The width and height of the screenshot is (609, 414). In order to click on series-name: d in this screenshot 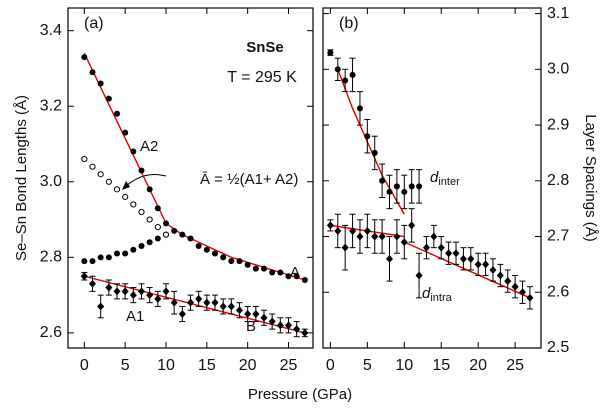, I will do `click(426, 293)`.